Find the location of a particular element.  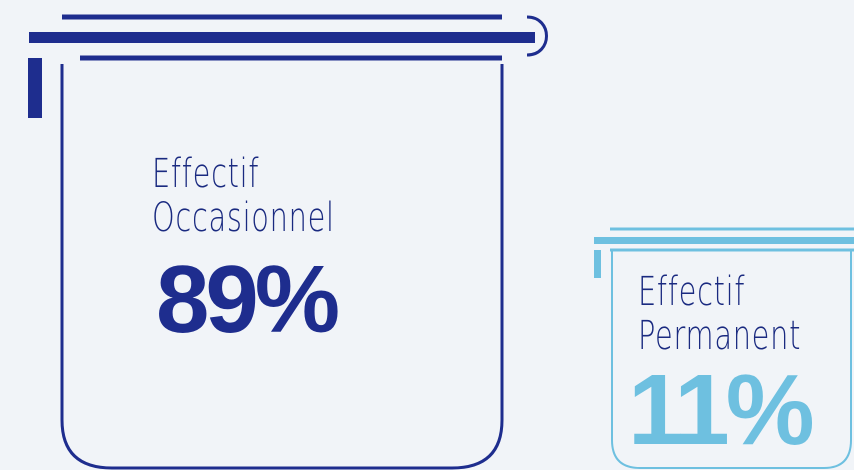

jar-occasionnel-side-tab is located at coordinates (35, 88).